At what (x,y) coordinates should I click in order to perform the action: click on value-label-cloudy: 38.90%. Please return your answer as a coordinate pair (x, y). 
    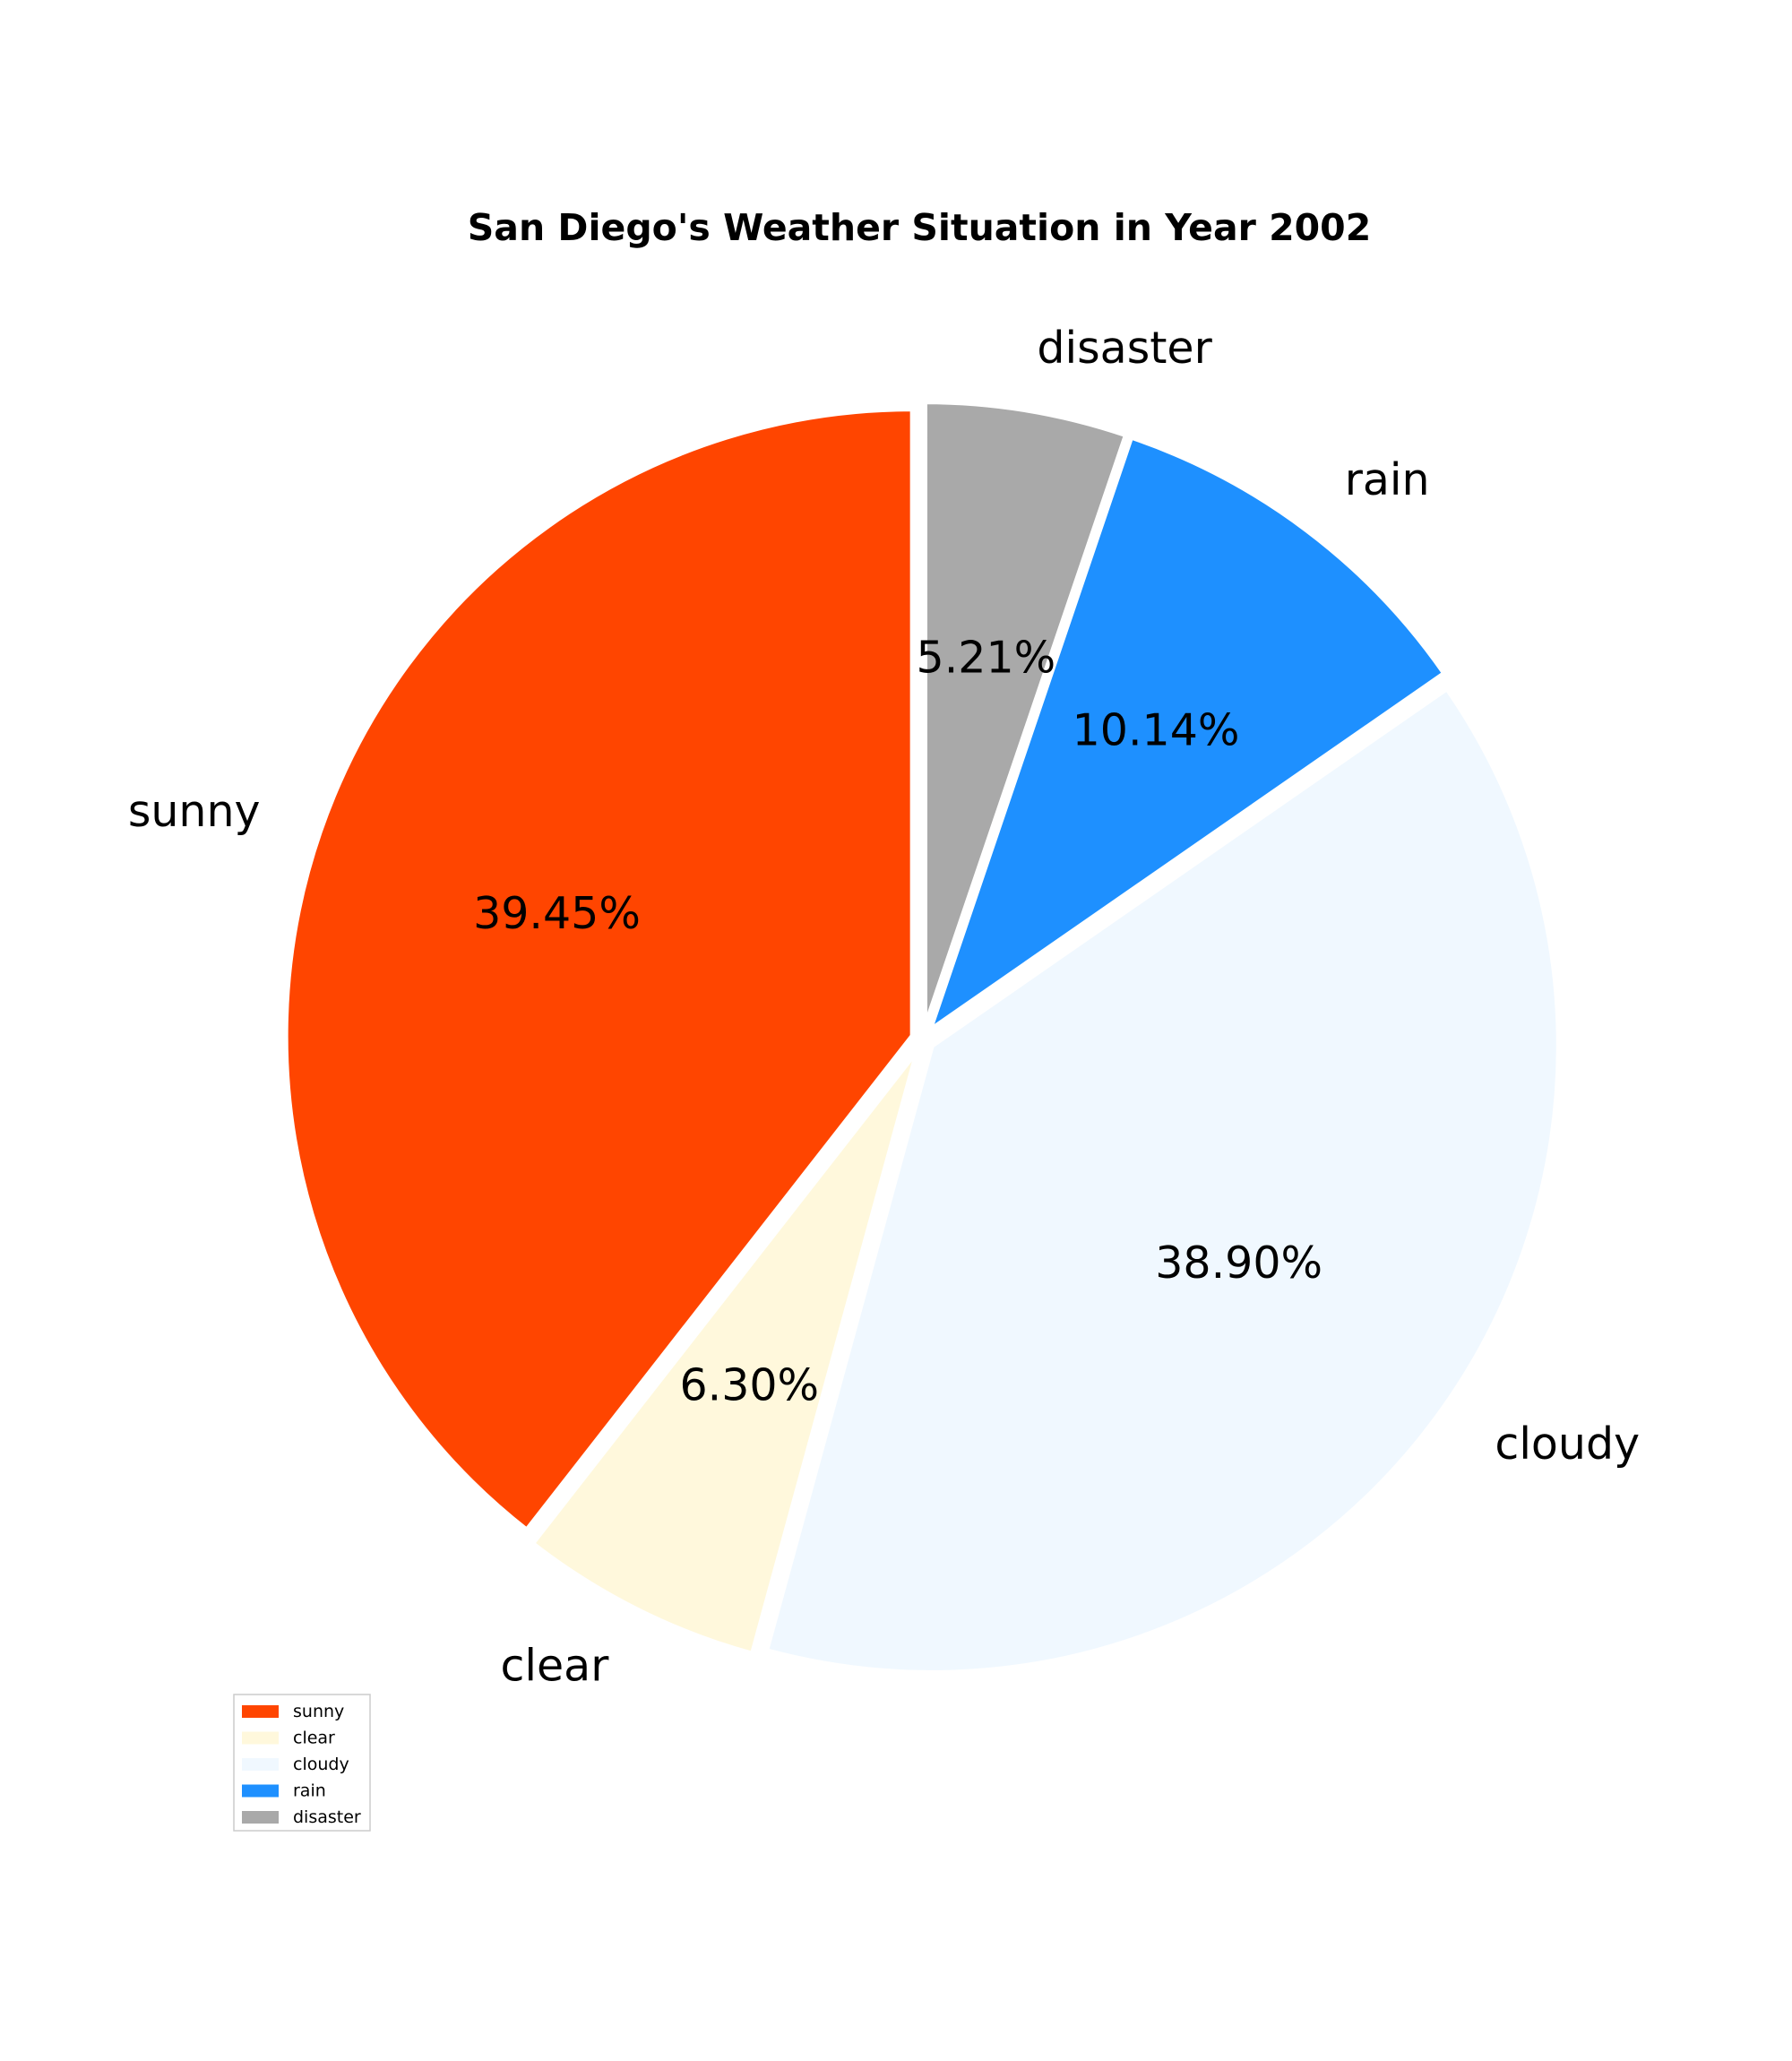
    Looking at the image, I should click on (1238, 1263).